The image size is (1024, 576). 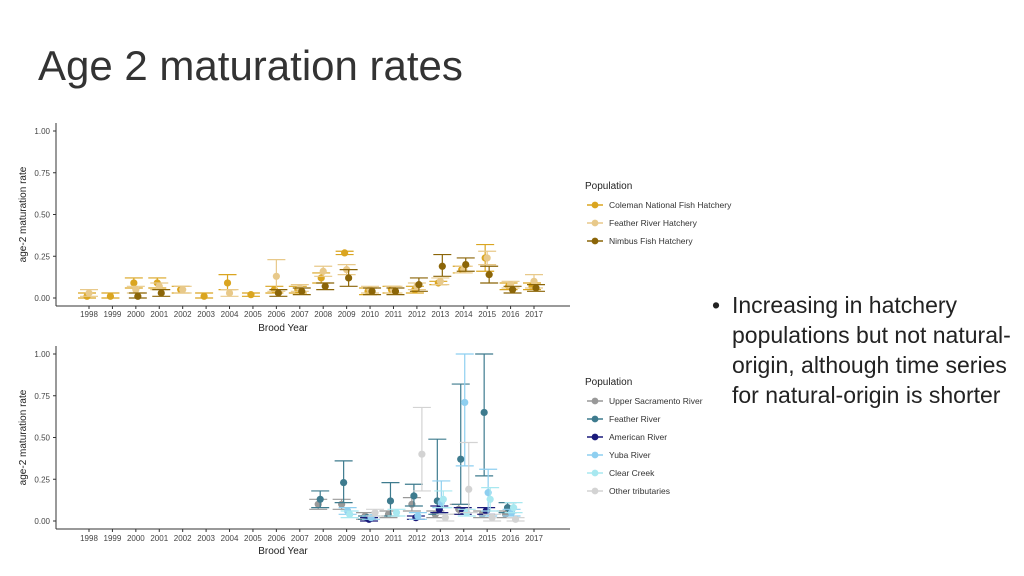 I want to click on x-tick-label: 2015, so click(x=487, y=538).